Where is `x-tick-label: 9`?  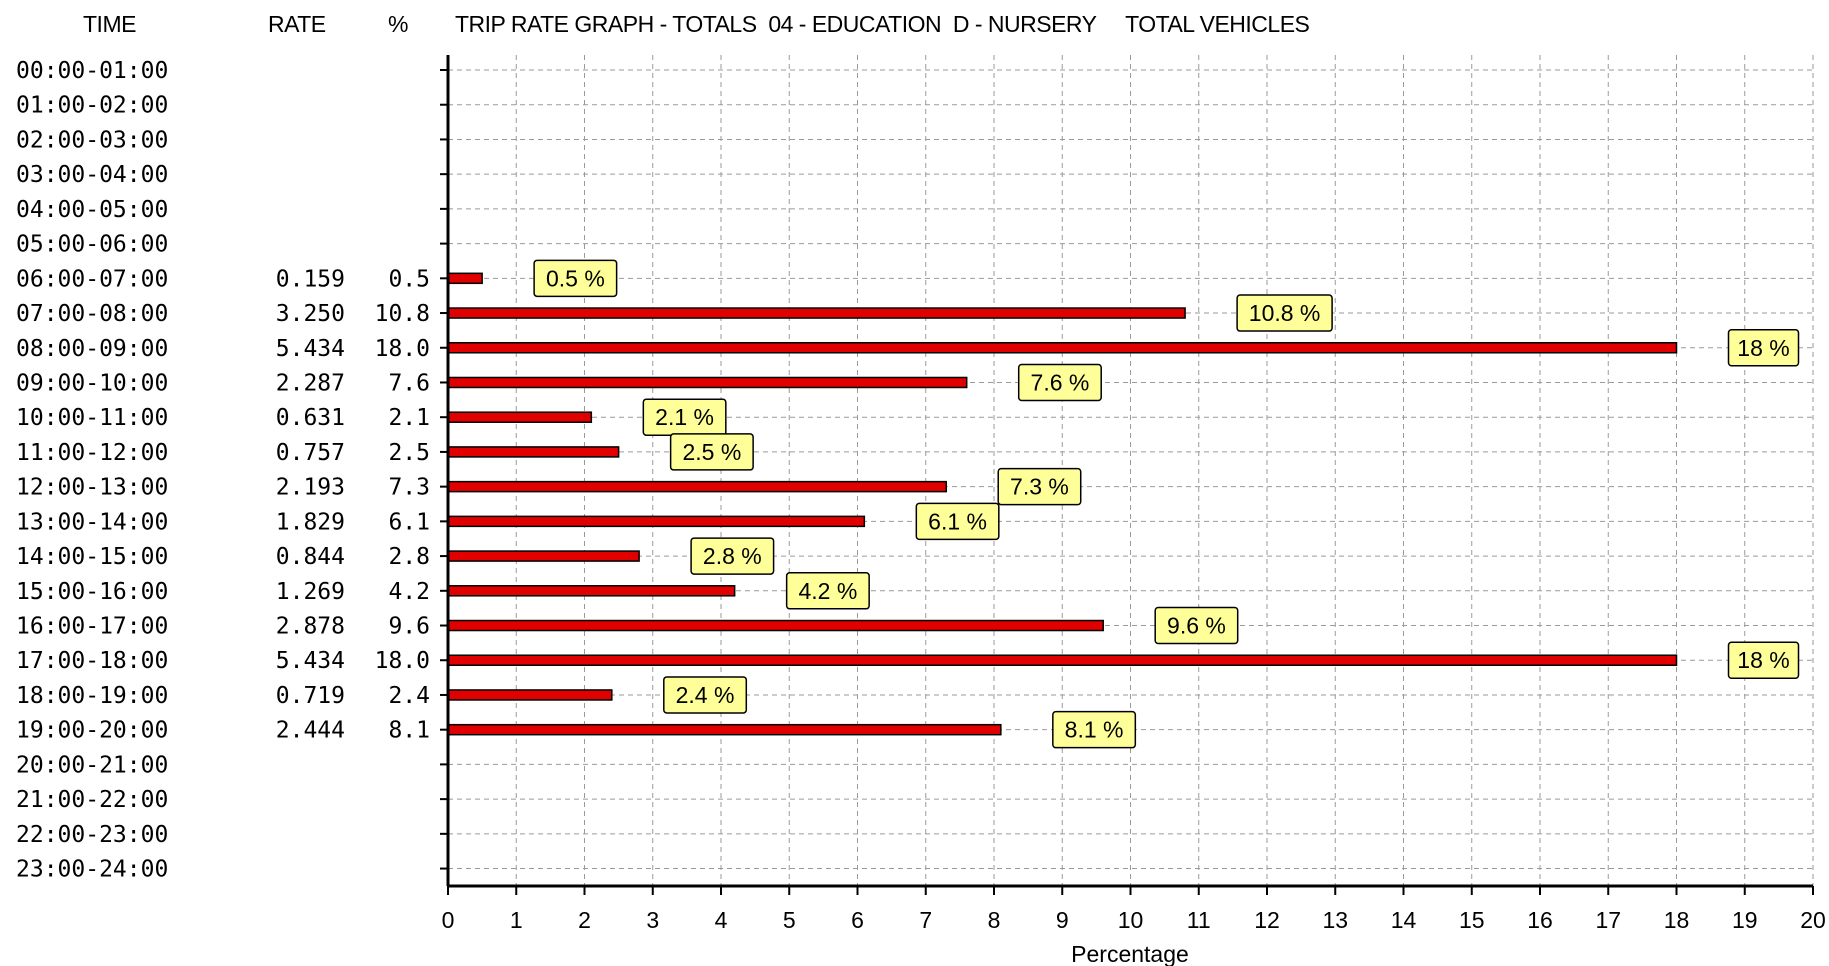 x-tick-label: 9 is located at coordinates (1062, 920).